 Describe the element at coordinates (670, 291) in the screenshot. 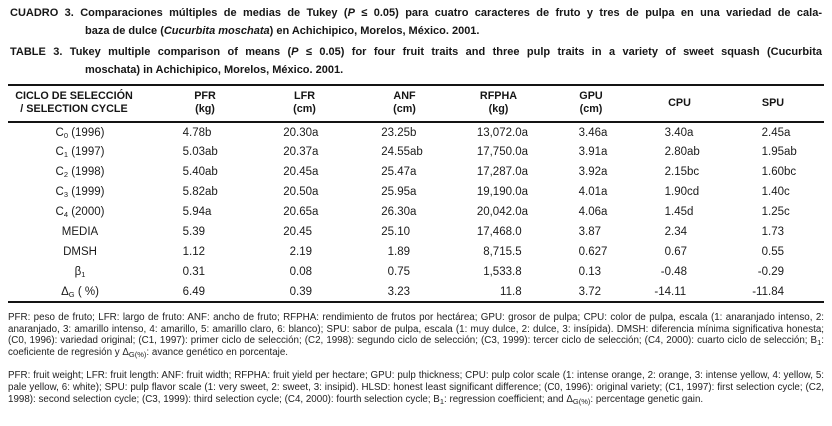

I see `cell-cpu: -14.11` at that location.